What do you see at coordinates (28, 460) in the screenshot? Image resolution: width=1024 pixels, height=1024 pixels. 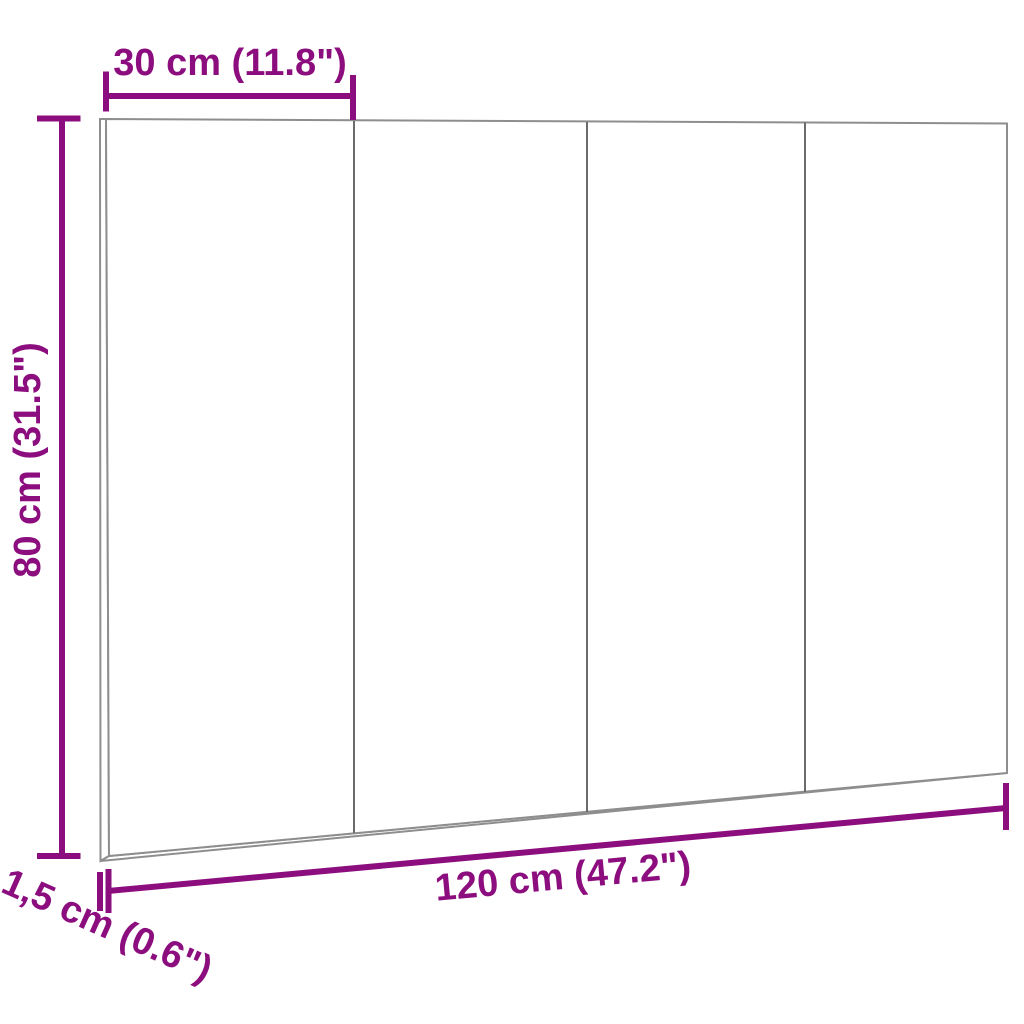 I see `dimension-label-height: 80 cm (31.5")` at bounding box center [28, 460].